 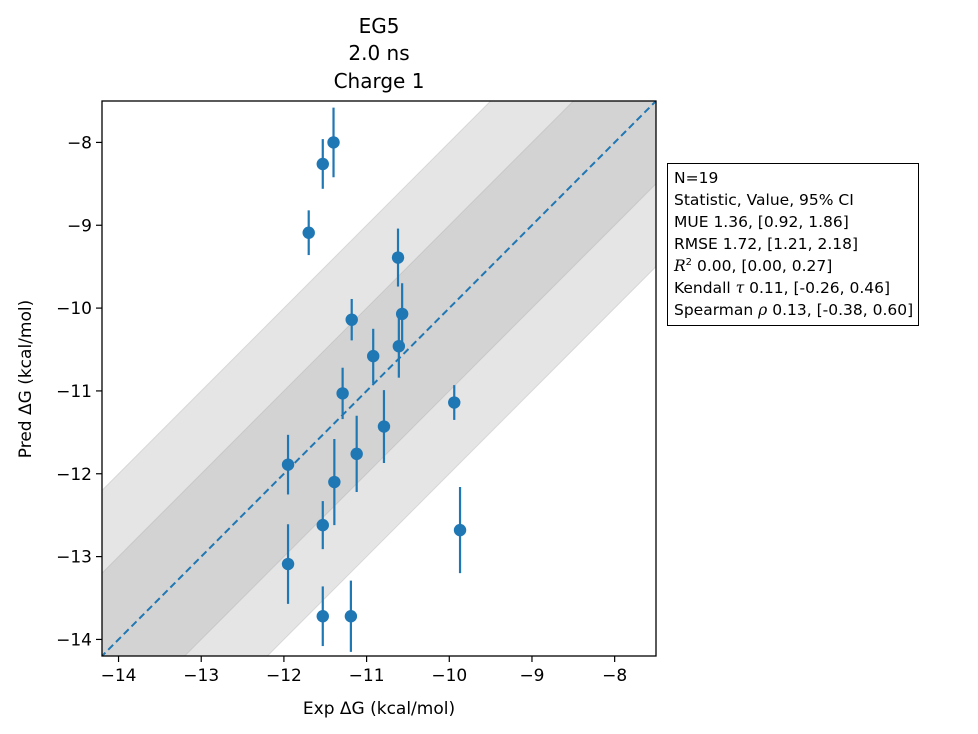 I want to click on y-tick-label: −13, so click(x=74, y=558).